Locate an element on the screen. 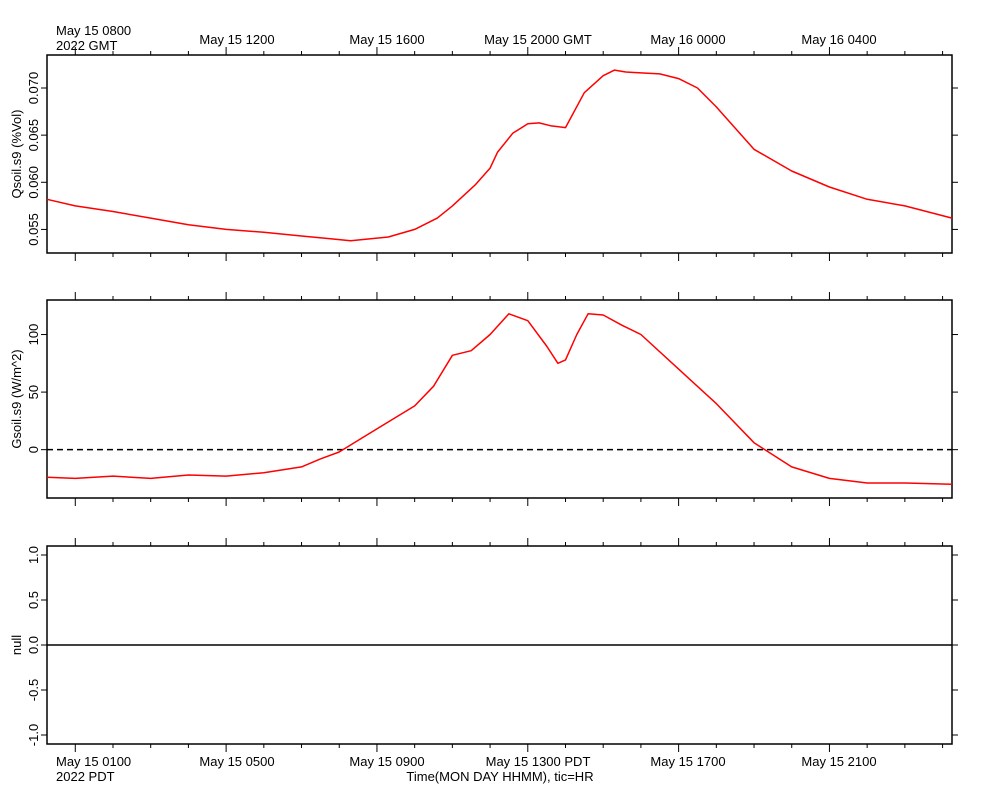 Image resolution: width=1000 pixels, height=800 pixels. top-tick-label: May 15 2000 GMT is located at coordinates (538, 39).